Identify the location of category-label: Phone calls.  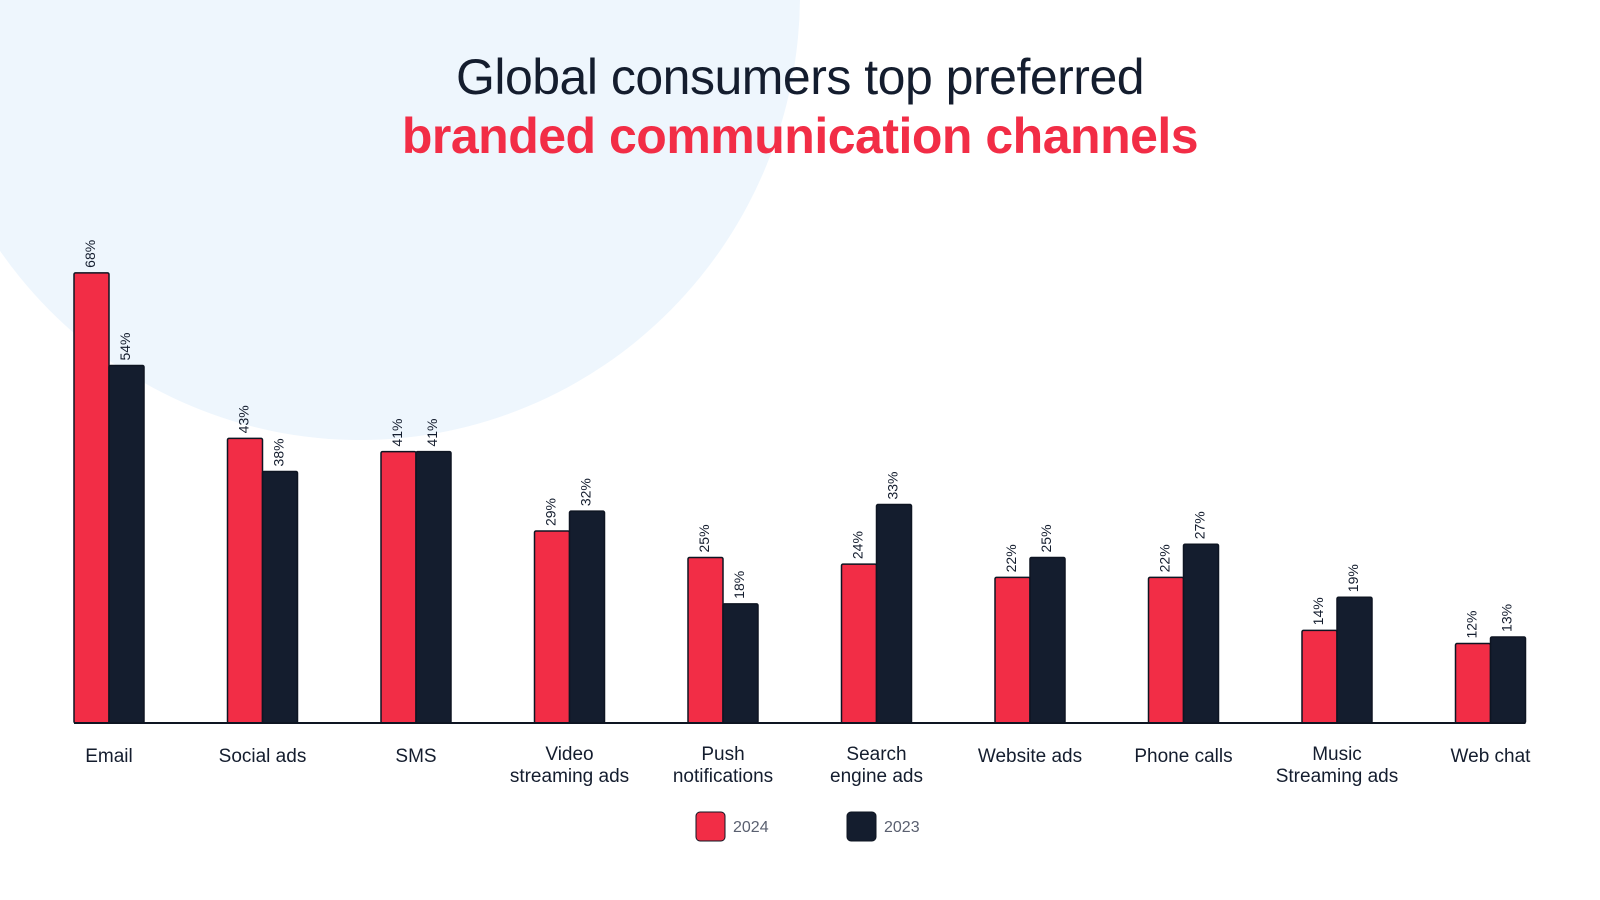
(1183, 756).